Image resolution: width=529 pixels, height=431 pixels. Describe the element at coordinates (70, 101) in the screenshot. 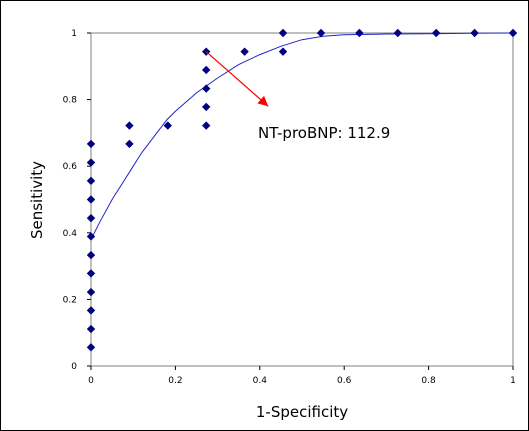

I see `y-tick-label: 0.8` at that location.